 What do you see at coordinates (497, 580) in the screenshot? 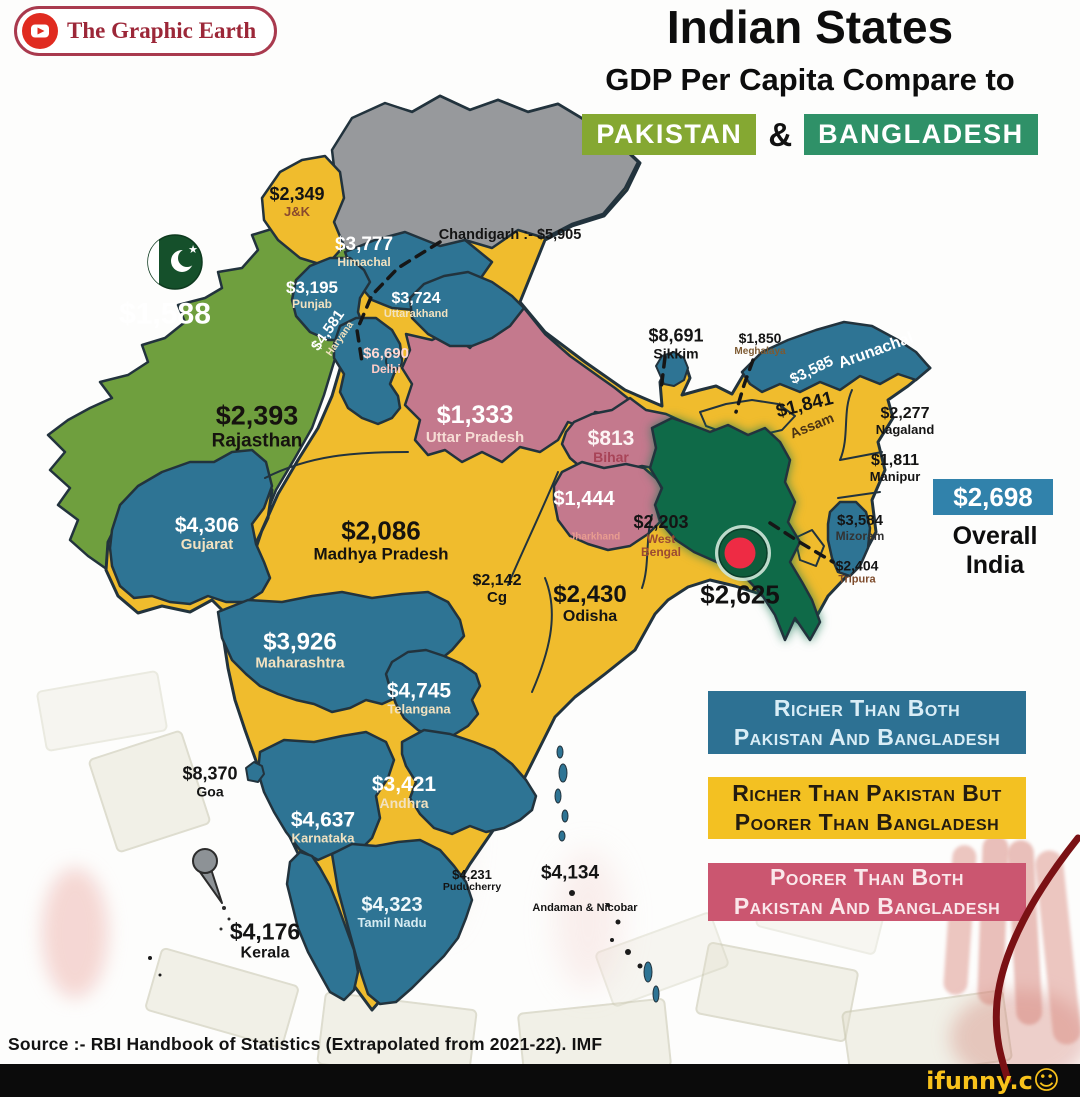
I see `chhattisgarh-value: $2,142` at bounding box center [497, 580].